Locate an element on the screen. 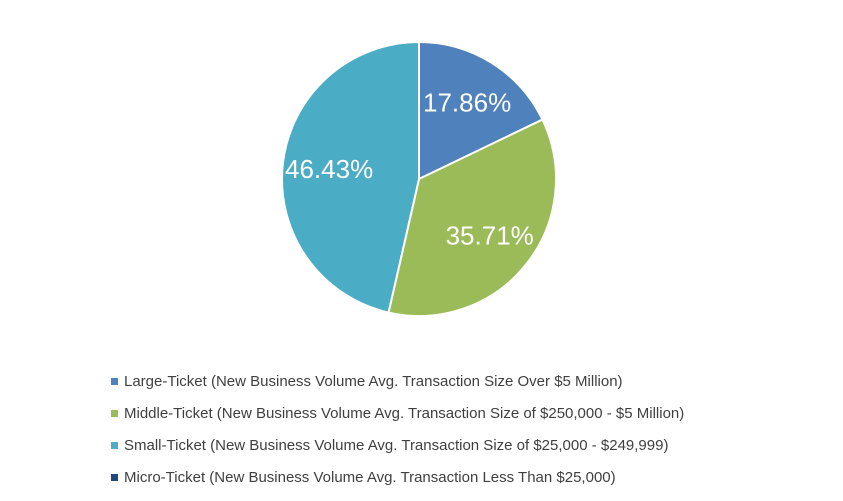 The width and height of the screenshot is (843, 501). legend-swatch-small-ticket is located at coordinates (114, 445).